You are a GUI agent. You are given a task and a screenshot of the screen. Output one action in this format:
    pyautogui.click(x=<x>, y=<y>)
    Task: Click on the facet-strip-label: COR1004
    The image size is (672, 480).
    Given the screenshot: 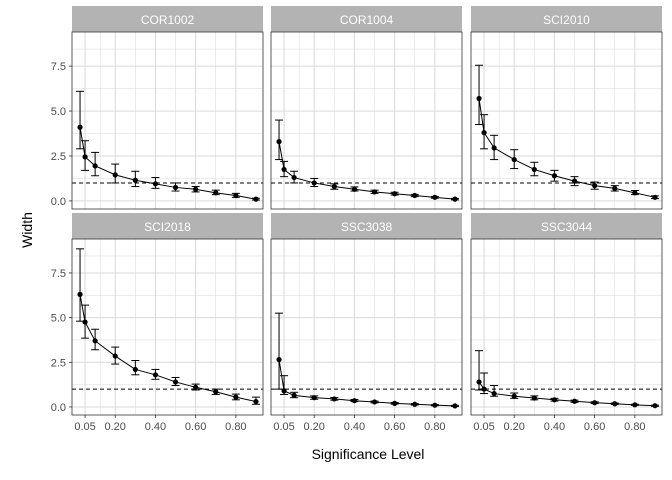 What is the action you would take?
    pyautogui.click(x=367, y=20)
    